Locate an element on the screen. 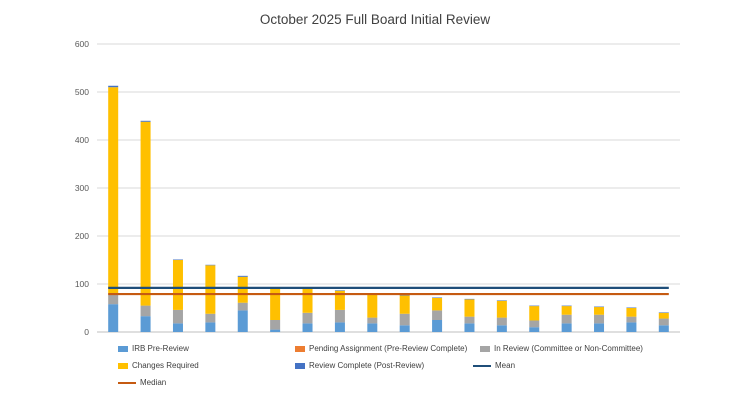  y-tick-label: 600 is located at coordinates (82, 44).